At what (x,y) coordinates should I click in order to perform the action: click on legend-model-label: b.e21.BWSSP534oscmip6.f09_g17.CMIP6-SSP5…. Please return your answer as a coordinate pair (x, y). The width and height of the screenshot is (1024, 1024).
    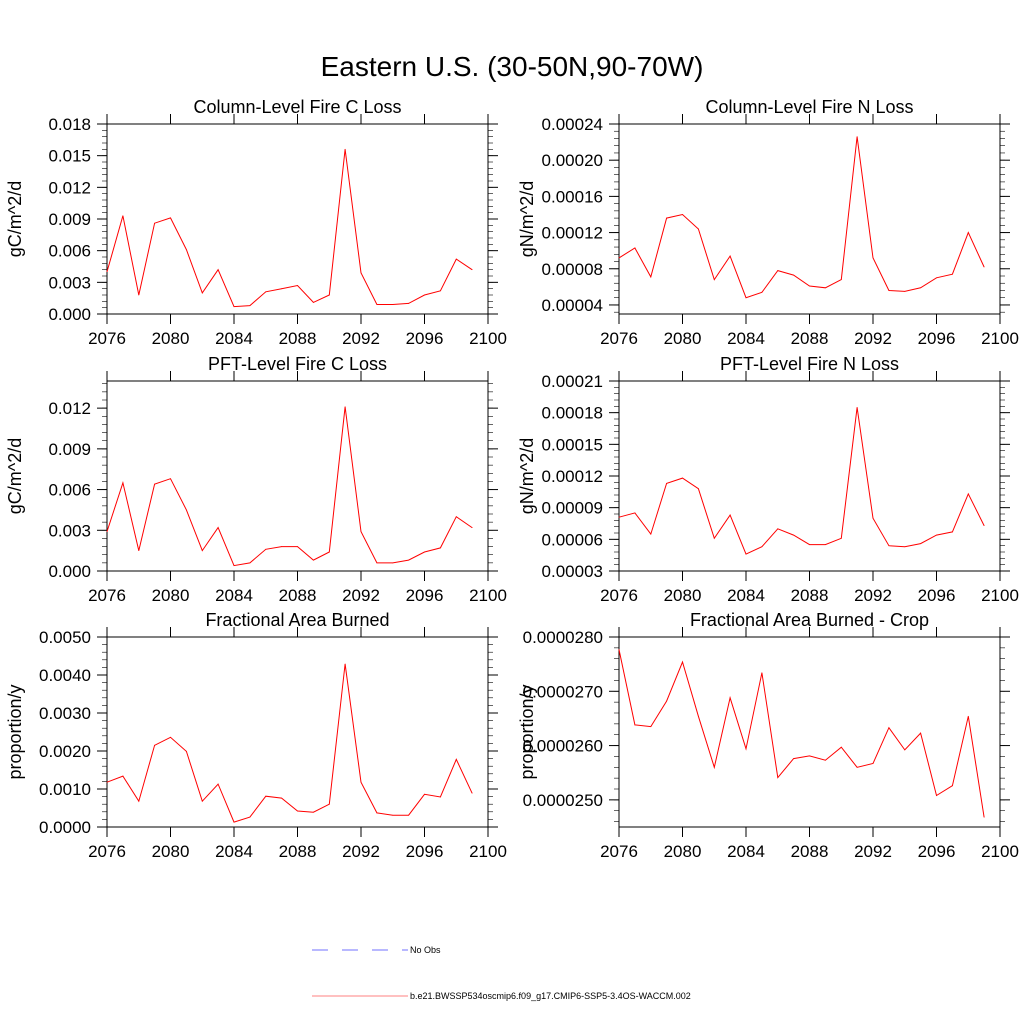
    Looking at the image, I should click on (550, 996).